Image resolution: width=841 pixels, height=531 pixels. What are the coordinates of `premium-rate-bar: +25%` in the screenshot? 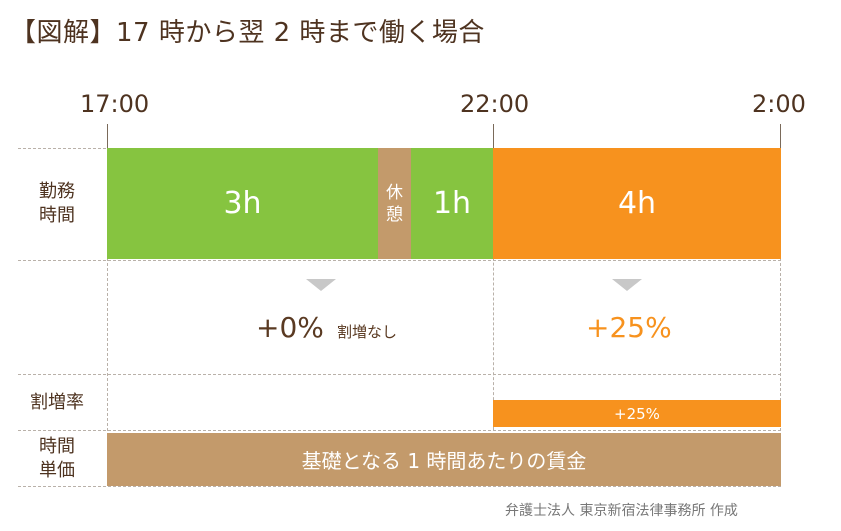 It's located at (637, 413).